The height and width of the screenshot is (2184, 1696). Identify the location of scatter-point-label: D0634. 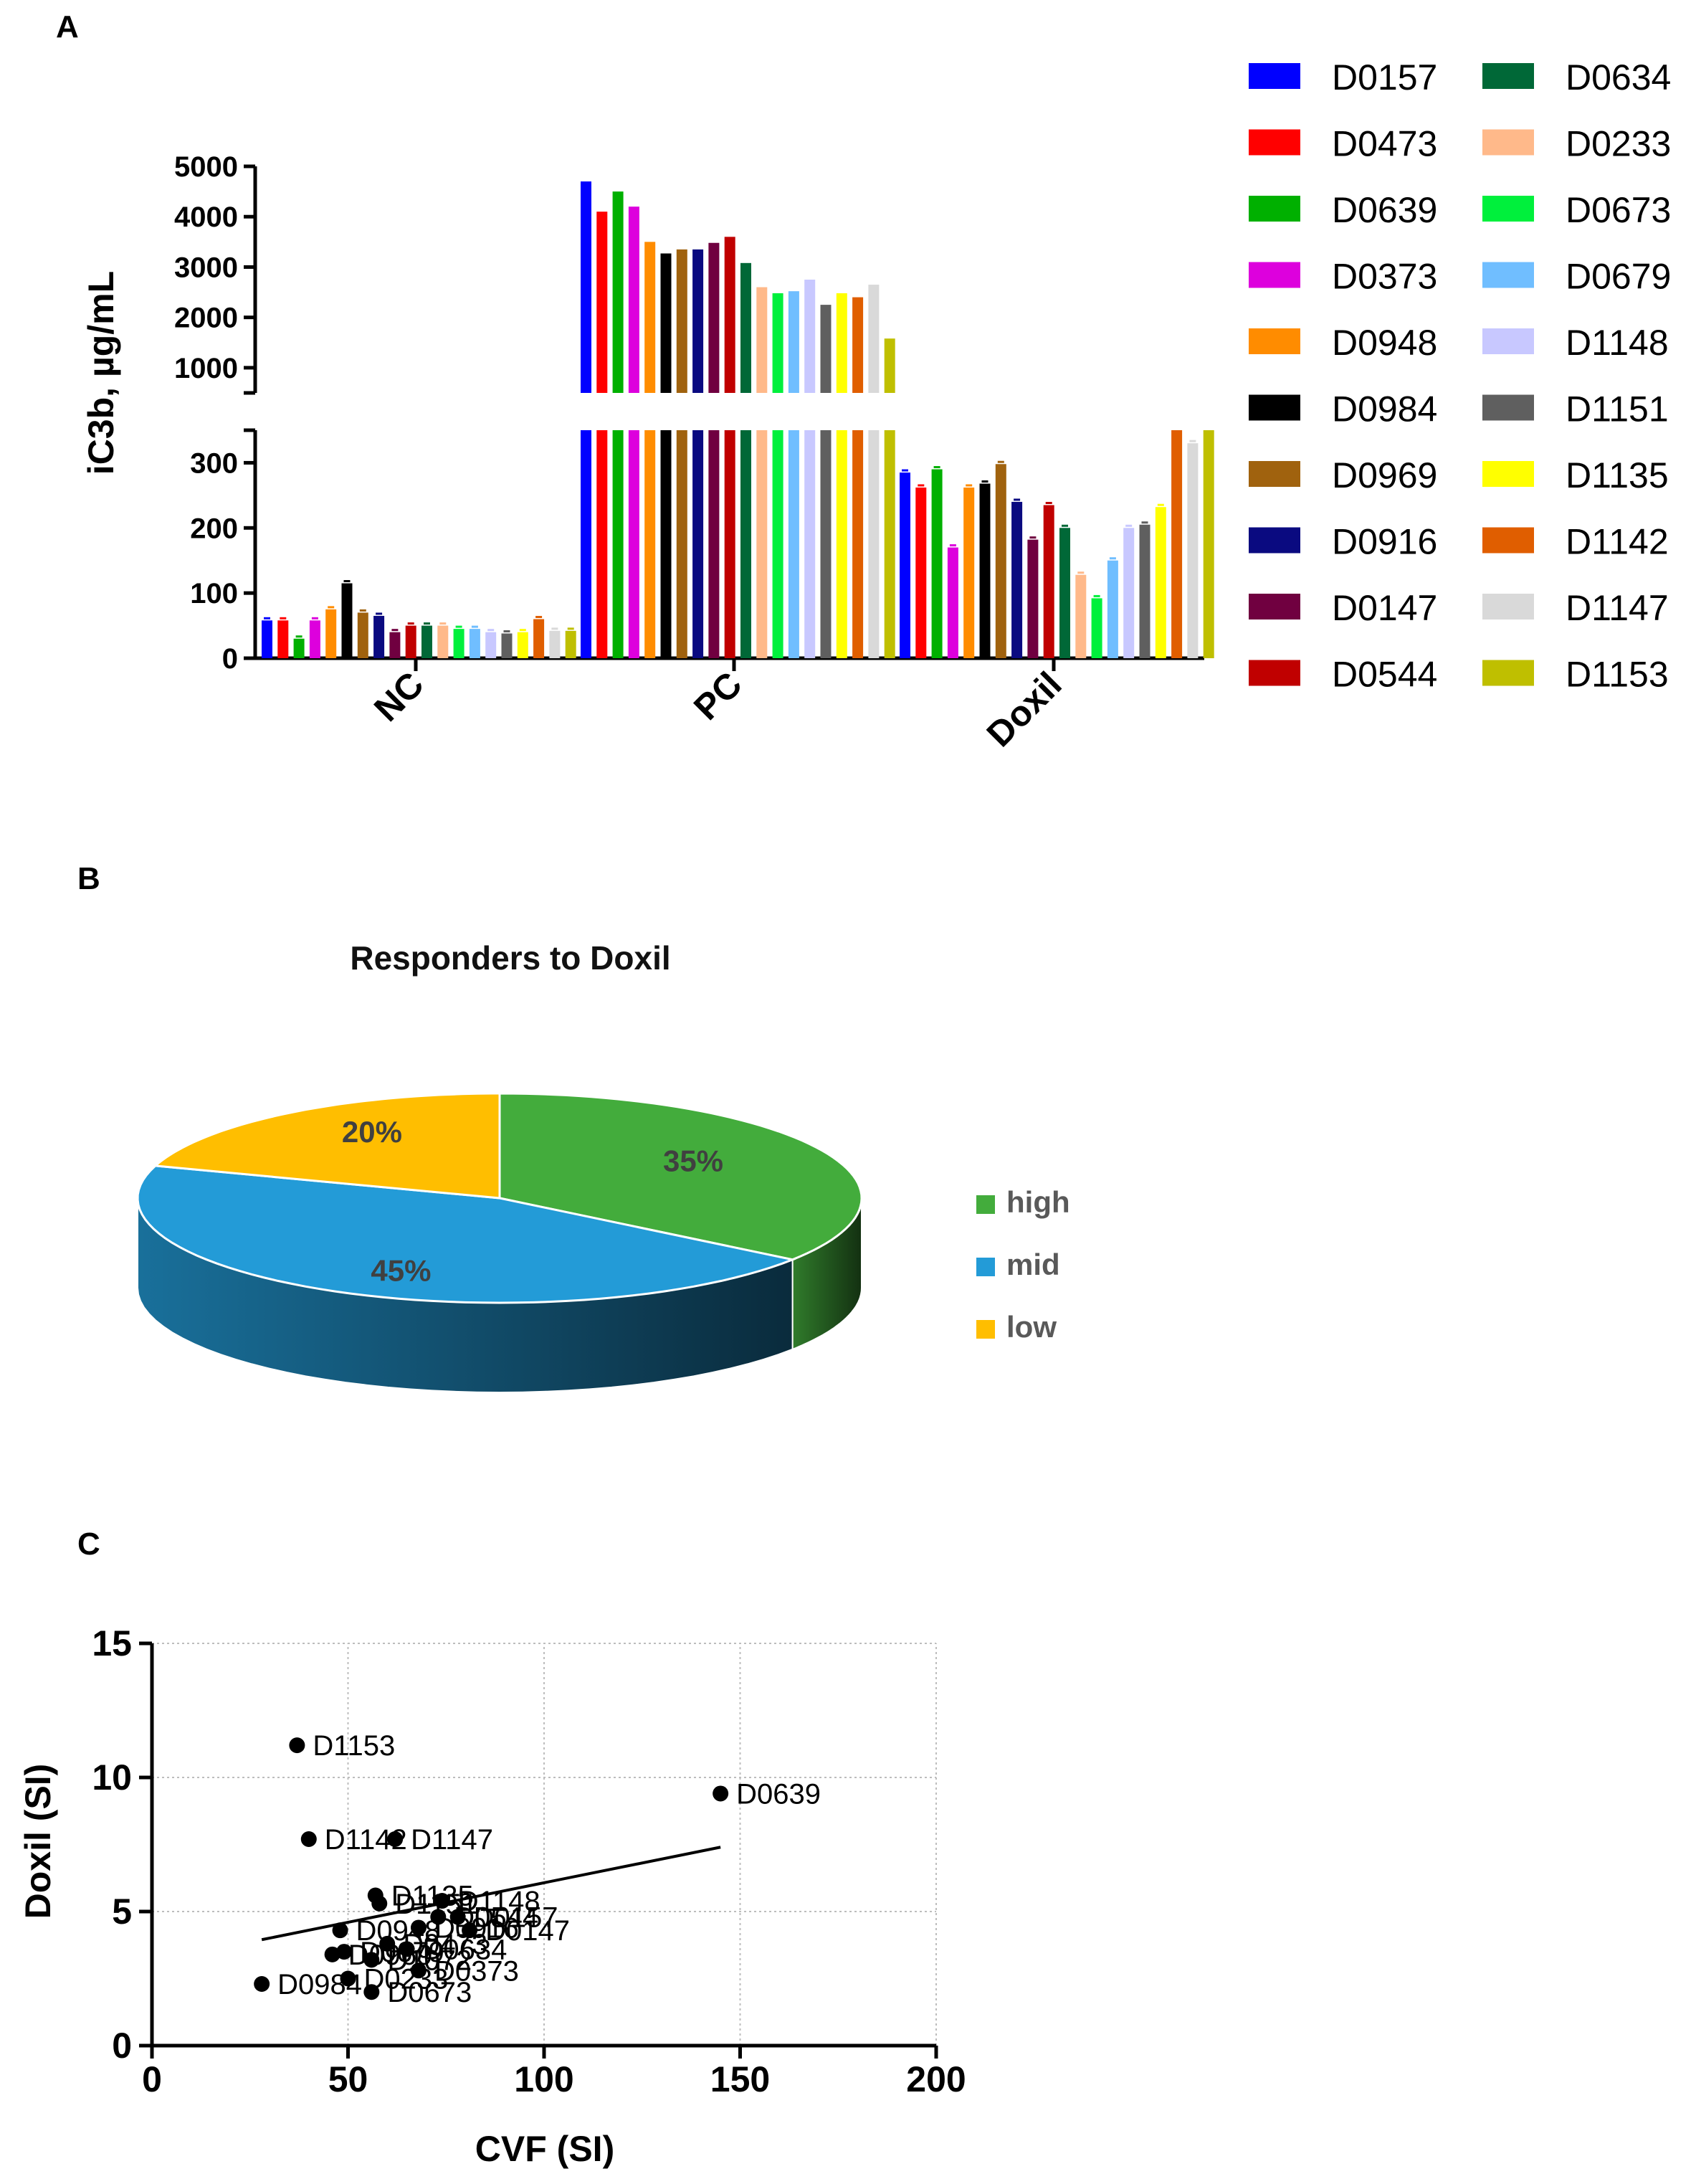
(465, 1949).